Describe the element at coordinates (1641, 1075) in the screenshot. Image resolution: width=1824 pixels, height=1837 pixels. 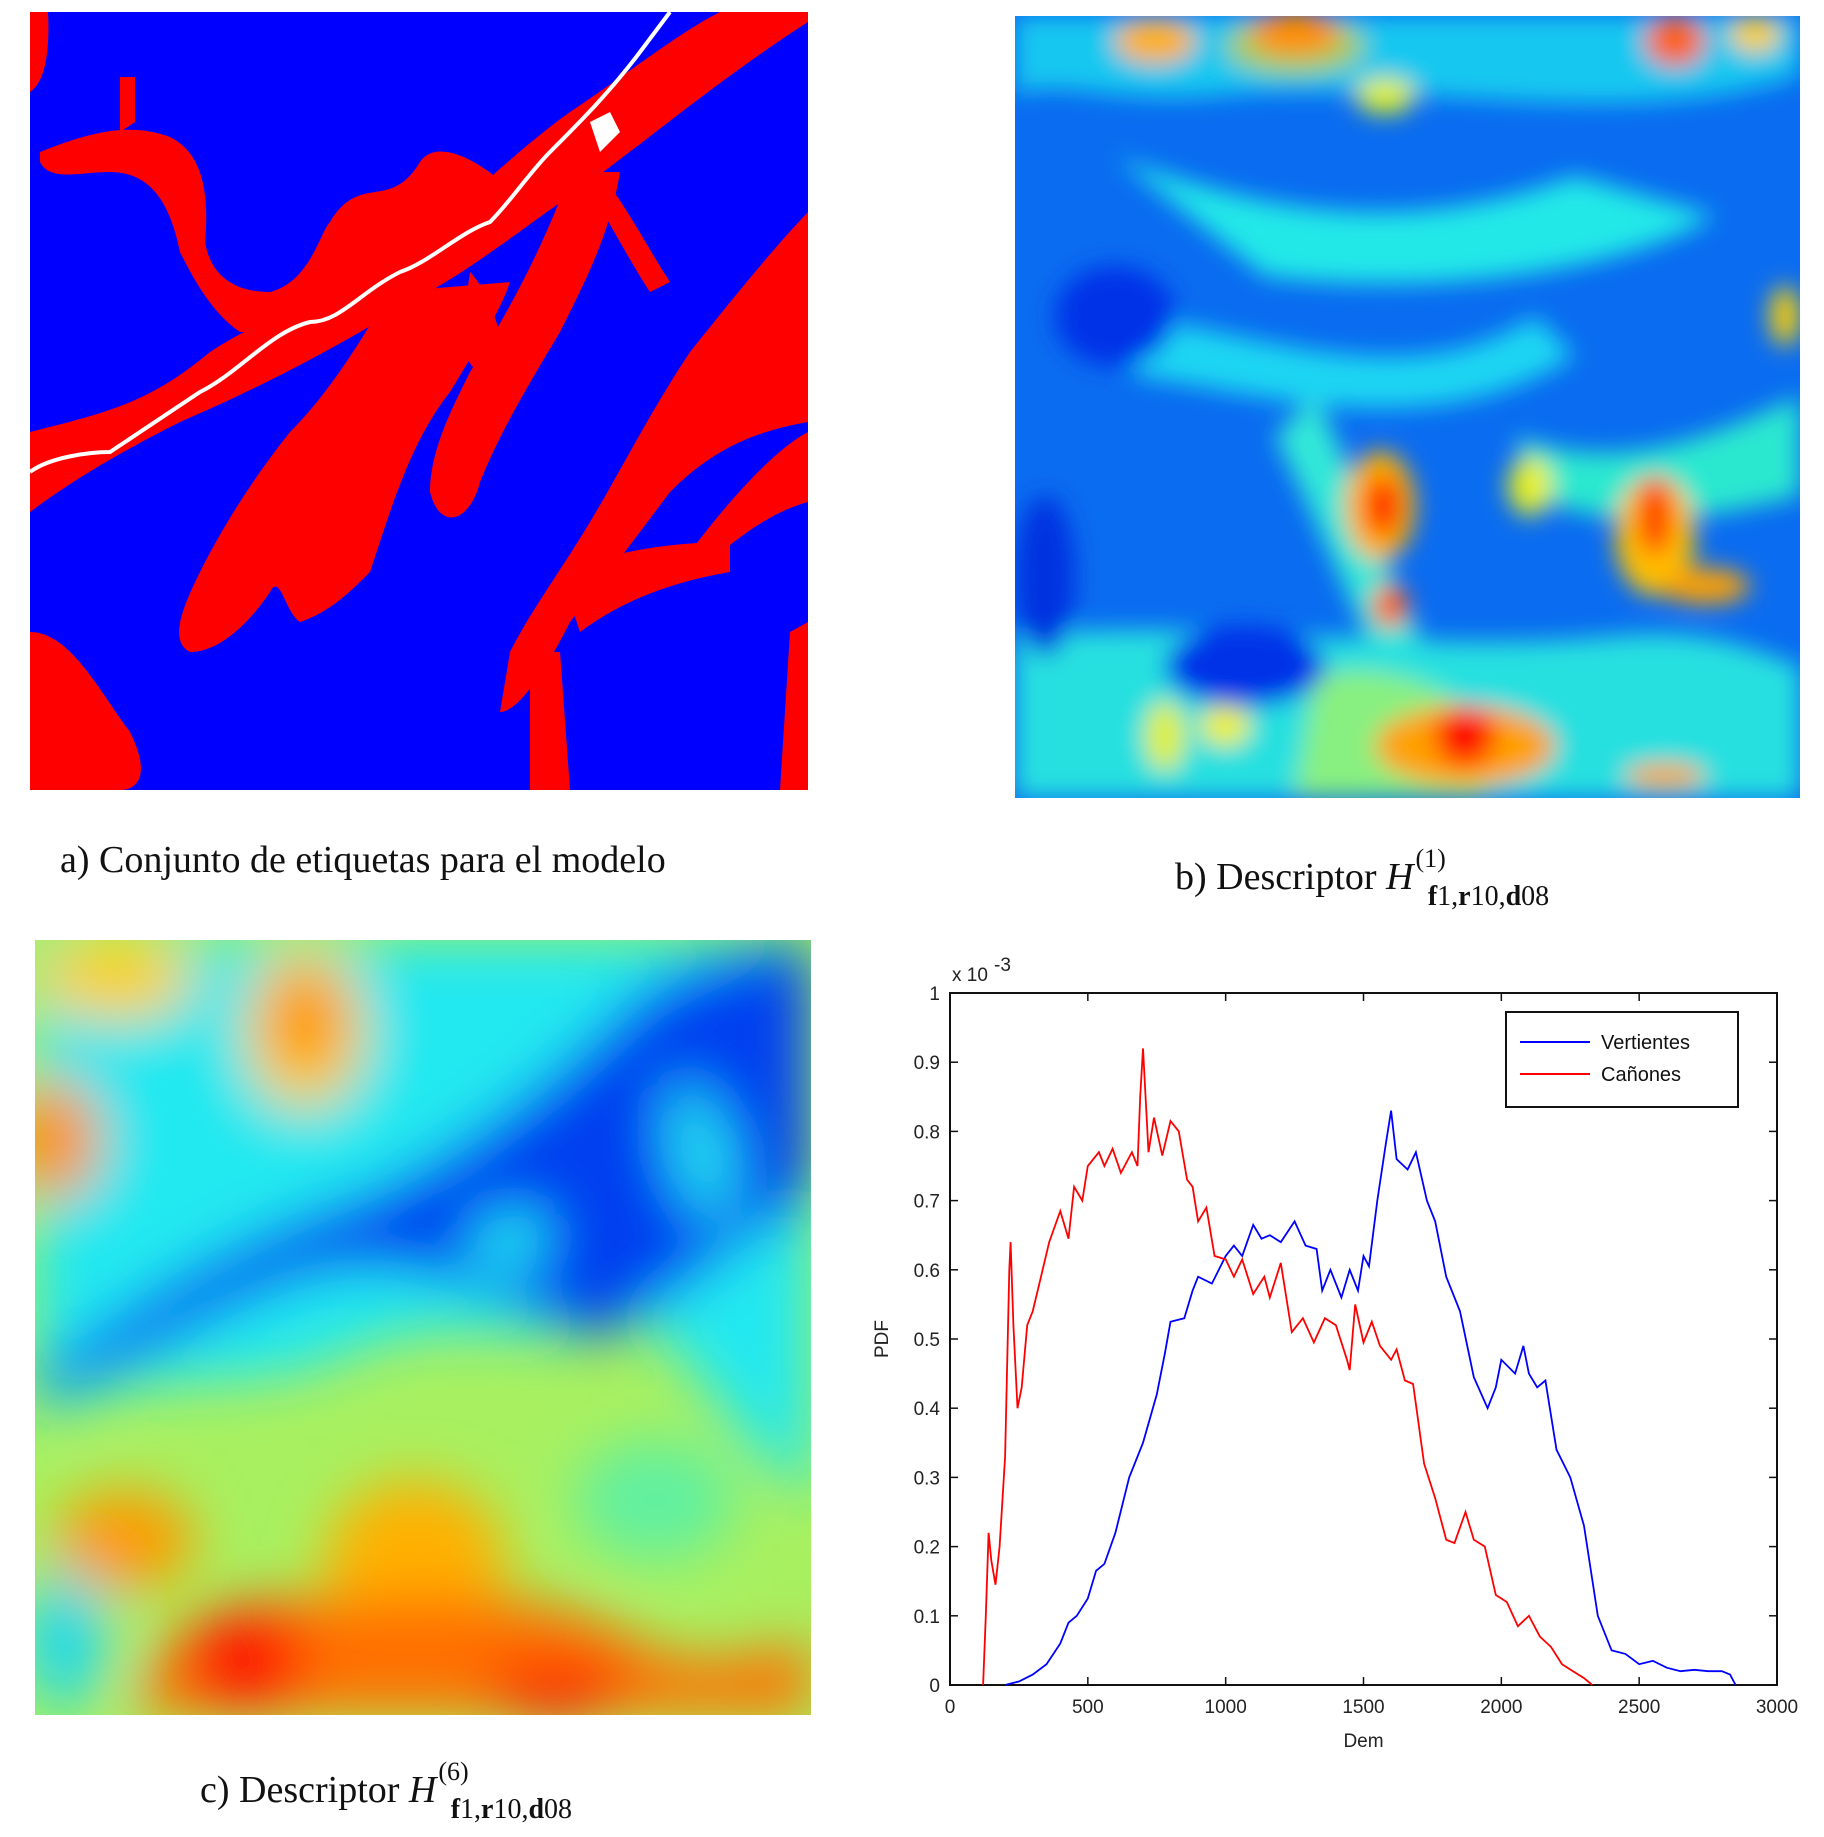
I see `legend-label: Cañones` at that location.